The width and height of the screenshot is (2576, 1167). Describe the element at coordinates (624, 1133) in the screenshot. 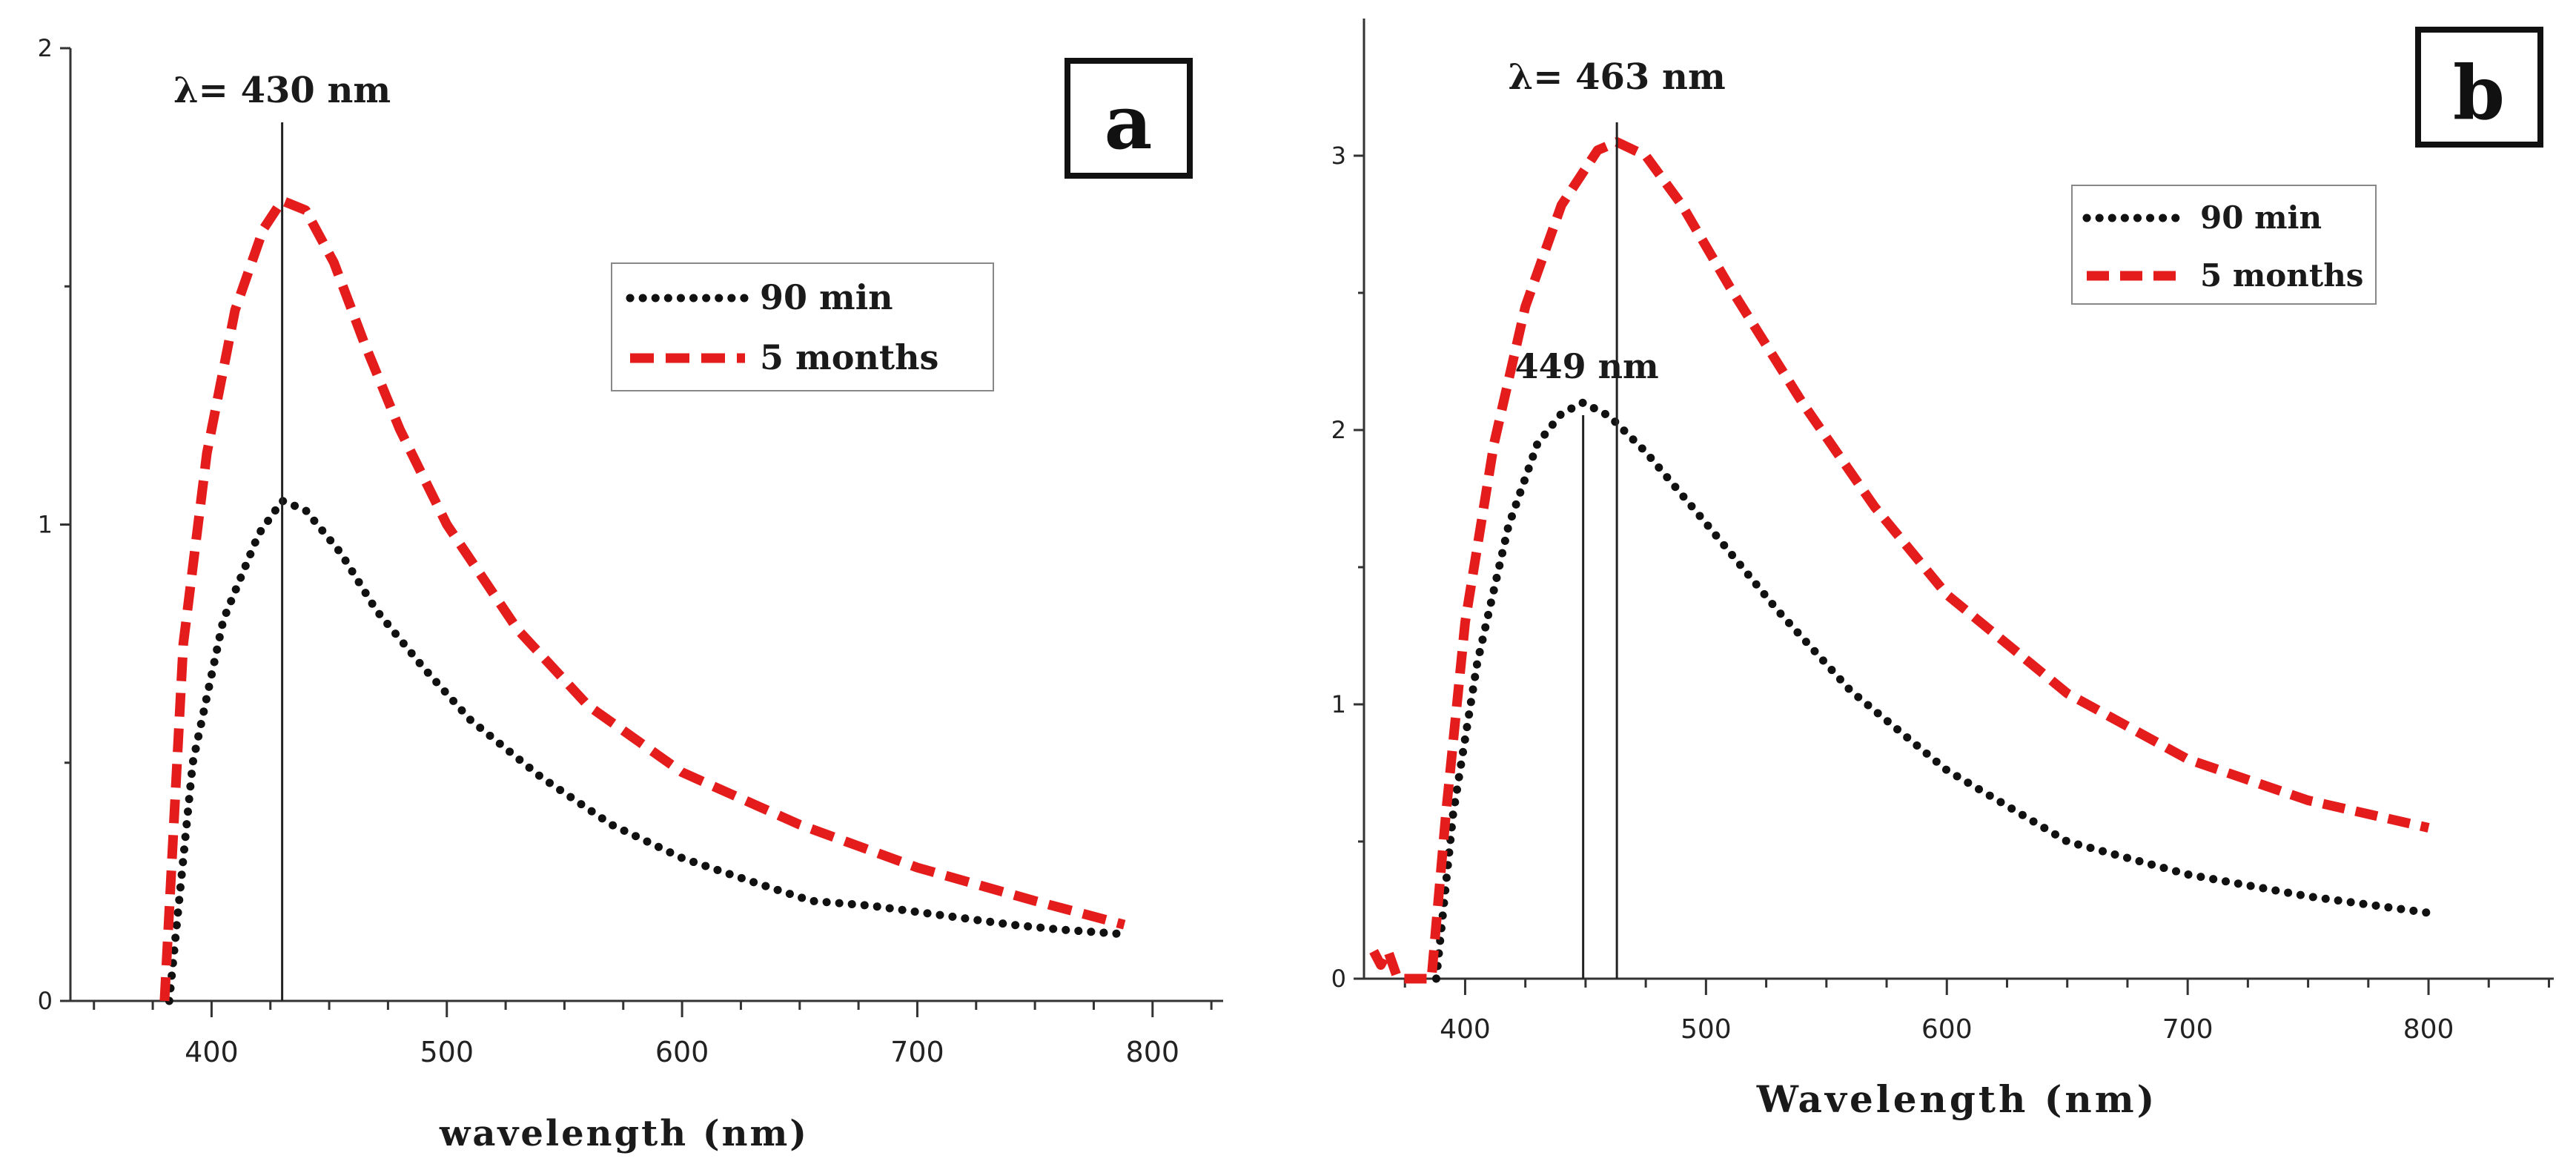

I see `panel-a-x-axis-title: wavelength (nm)` at that location.